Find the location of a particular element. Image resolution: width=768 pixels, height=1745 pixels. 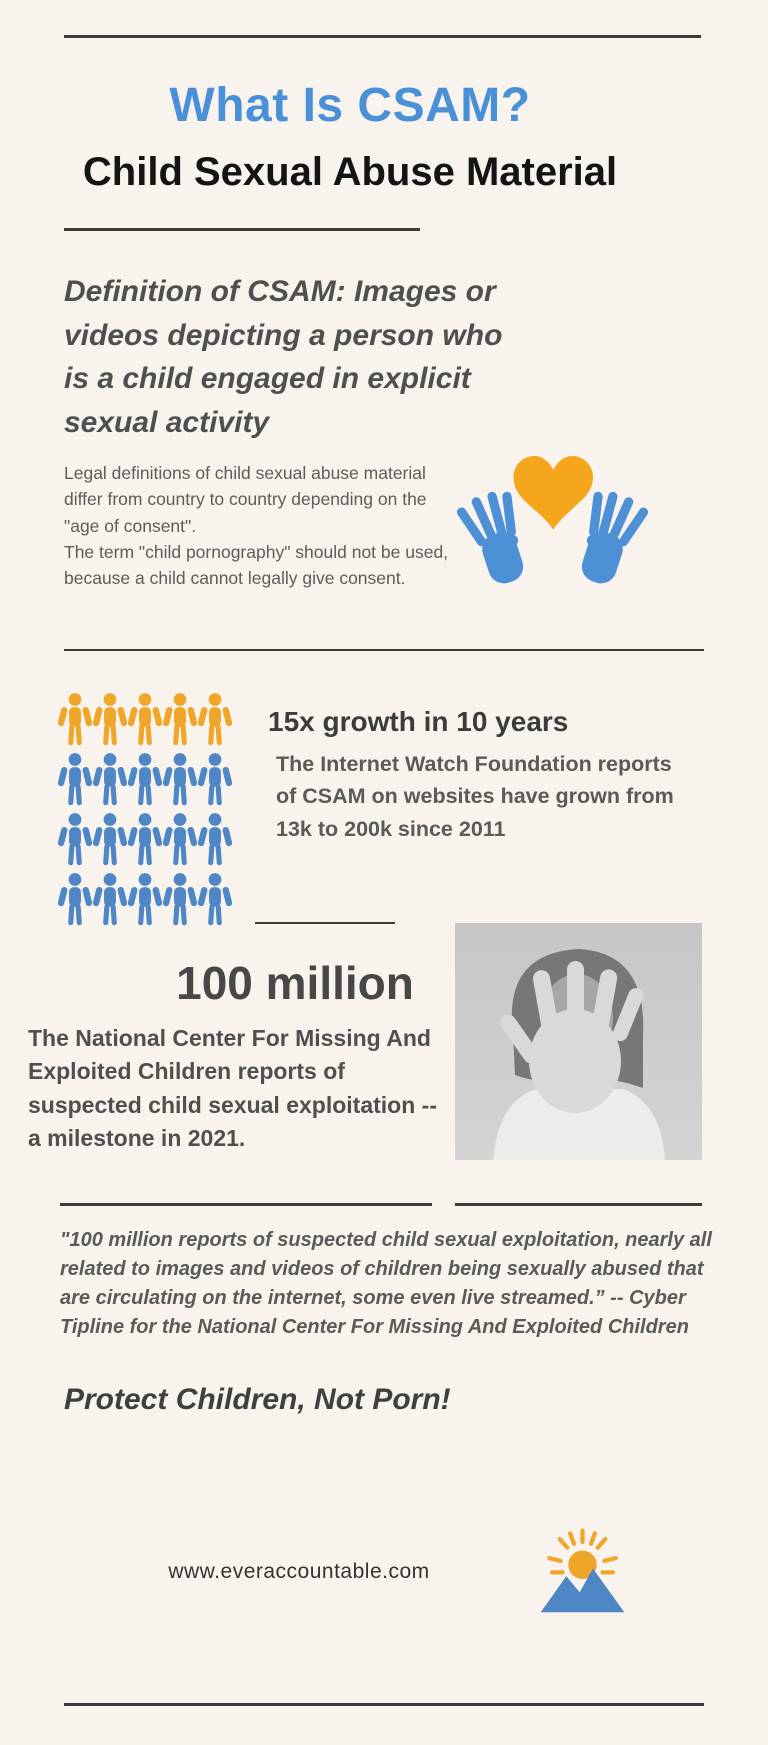

hands-holding-heart-icon is located at coordinates (553, 523).